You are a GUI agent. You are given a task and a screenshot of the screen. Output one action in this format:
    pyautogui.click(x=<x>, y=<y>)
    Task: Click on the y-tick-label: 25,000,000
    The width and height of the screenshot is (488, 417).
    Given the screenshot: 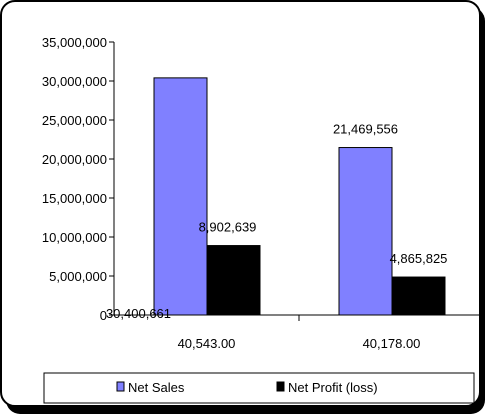 What is the action you would take?
    pyautogui.click(x=74, y=120)
    